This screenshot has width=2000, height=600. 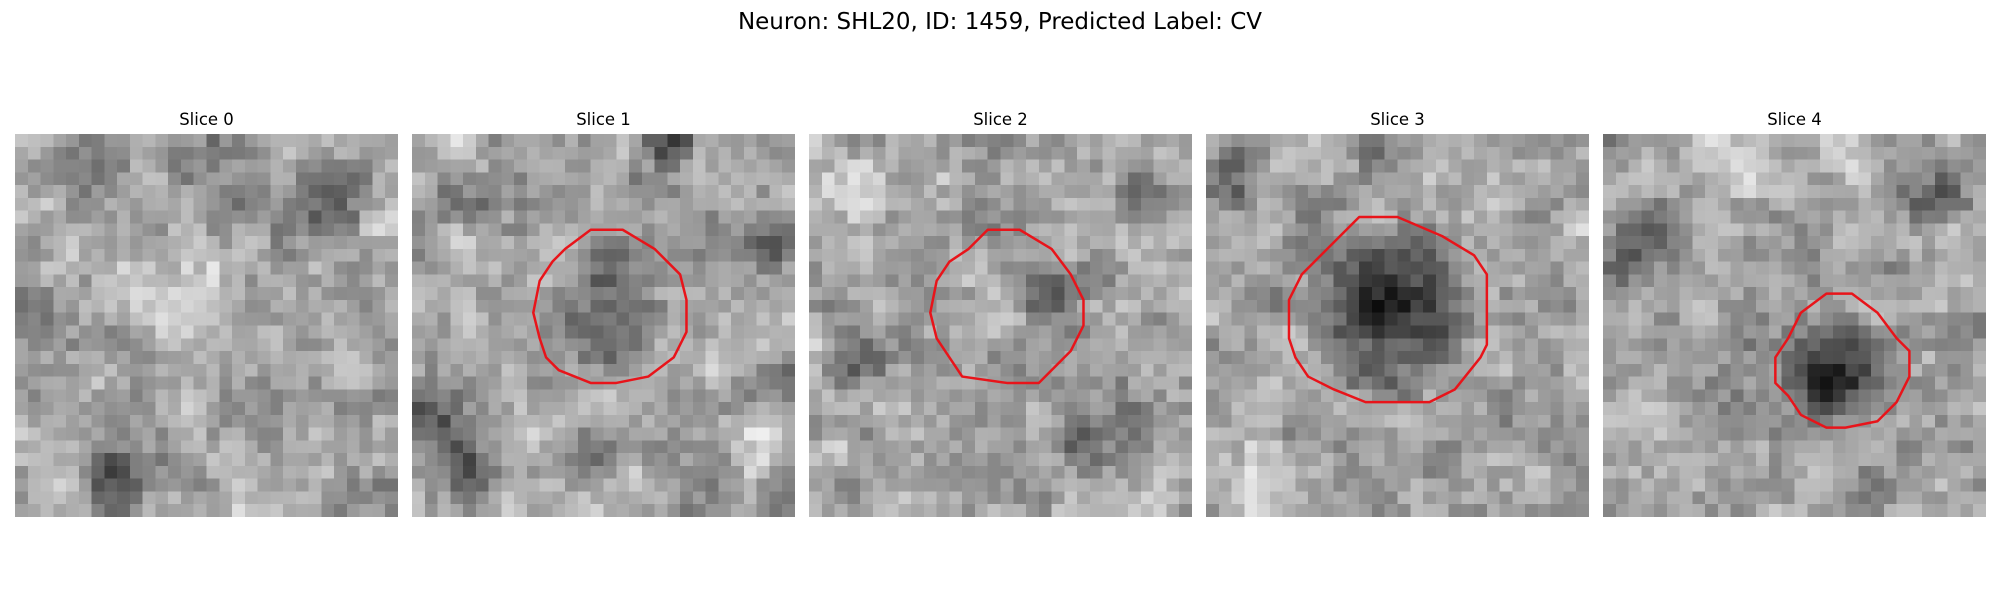 I want to click on slice-2-title: Slice 2, so click(x=1000, y=119).